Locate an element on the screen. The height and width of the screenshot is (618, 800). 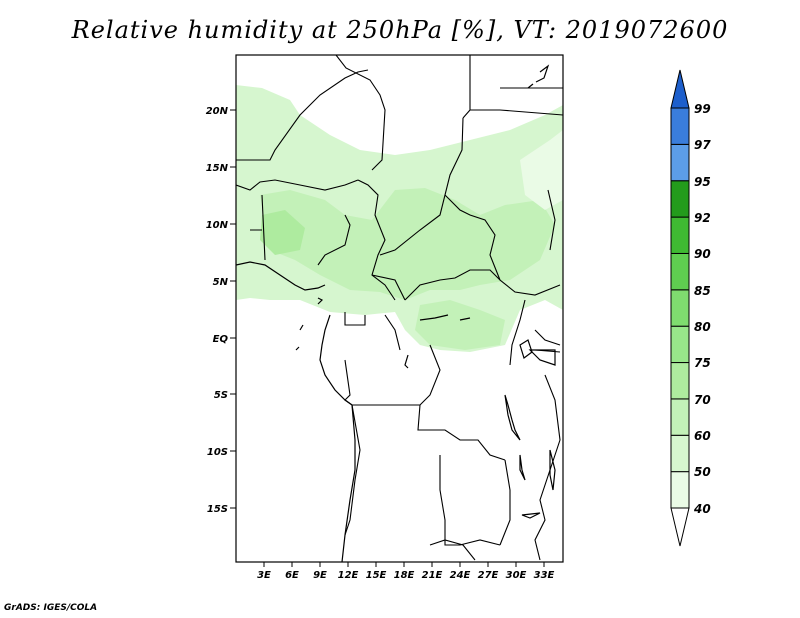
colorbar-bottom-arrow is located at coordinates (680, 527).